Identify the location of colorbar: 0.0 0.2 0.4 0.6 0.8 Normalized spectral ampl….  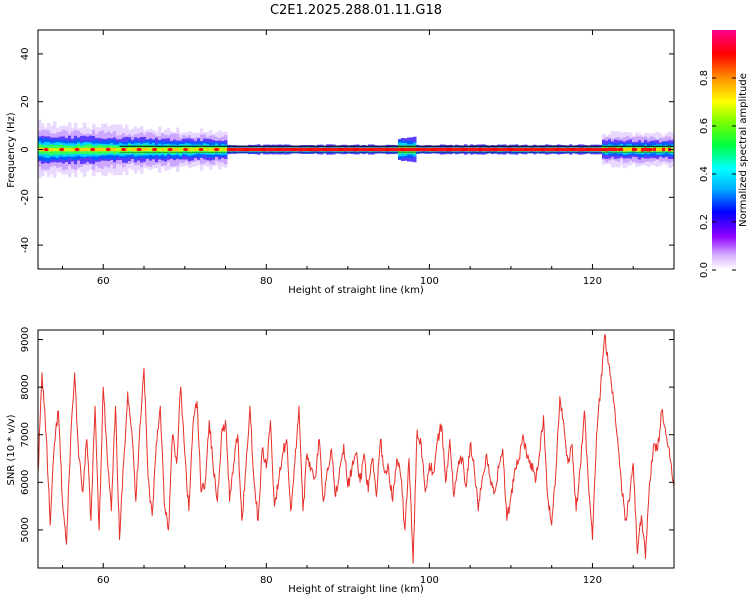
(724, 154).